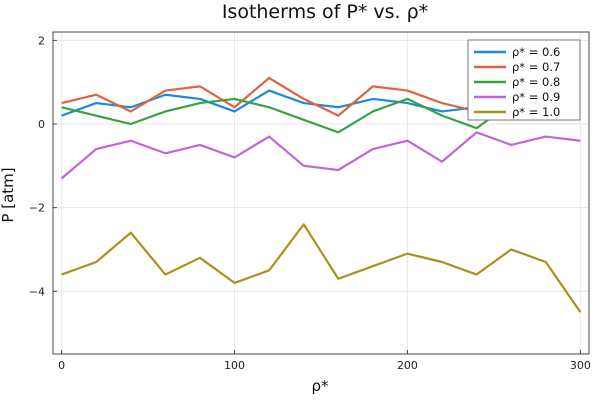 Image resolution: width=600 pixels, height=400 pixels. Describe the element at coordinates (536, 52) in the screenshot. I see `legend-label: ρ* = 0.6` at that location.